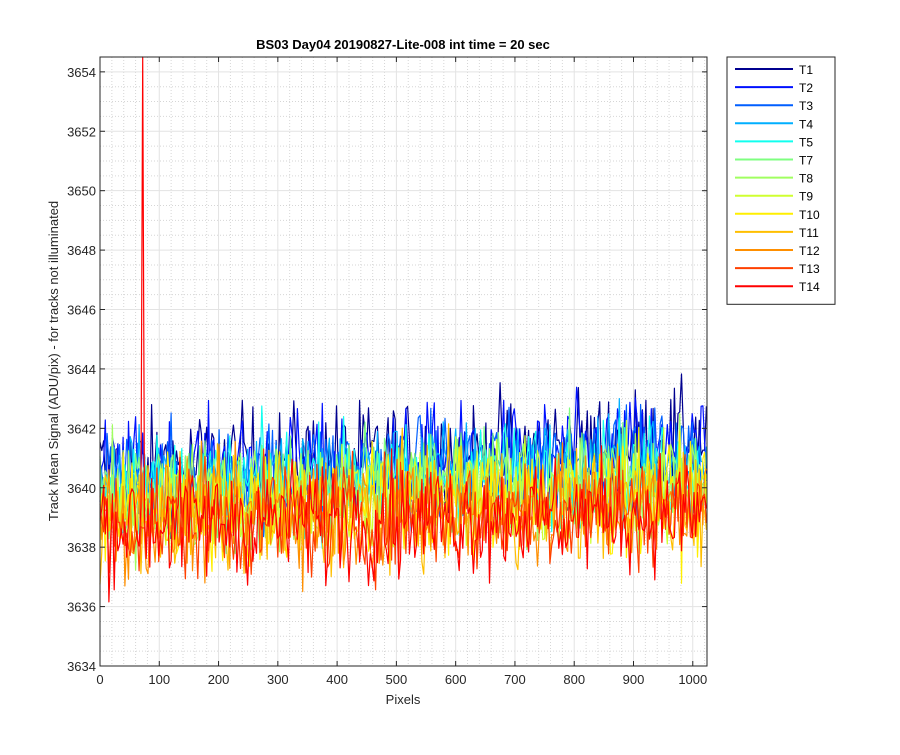 Image resolution: width=900 pixels, height=755 pixels. I want to click on x-tick-label: 900, so click(634, 679).